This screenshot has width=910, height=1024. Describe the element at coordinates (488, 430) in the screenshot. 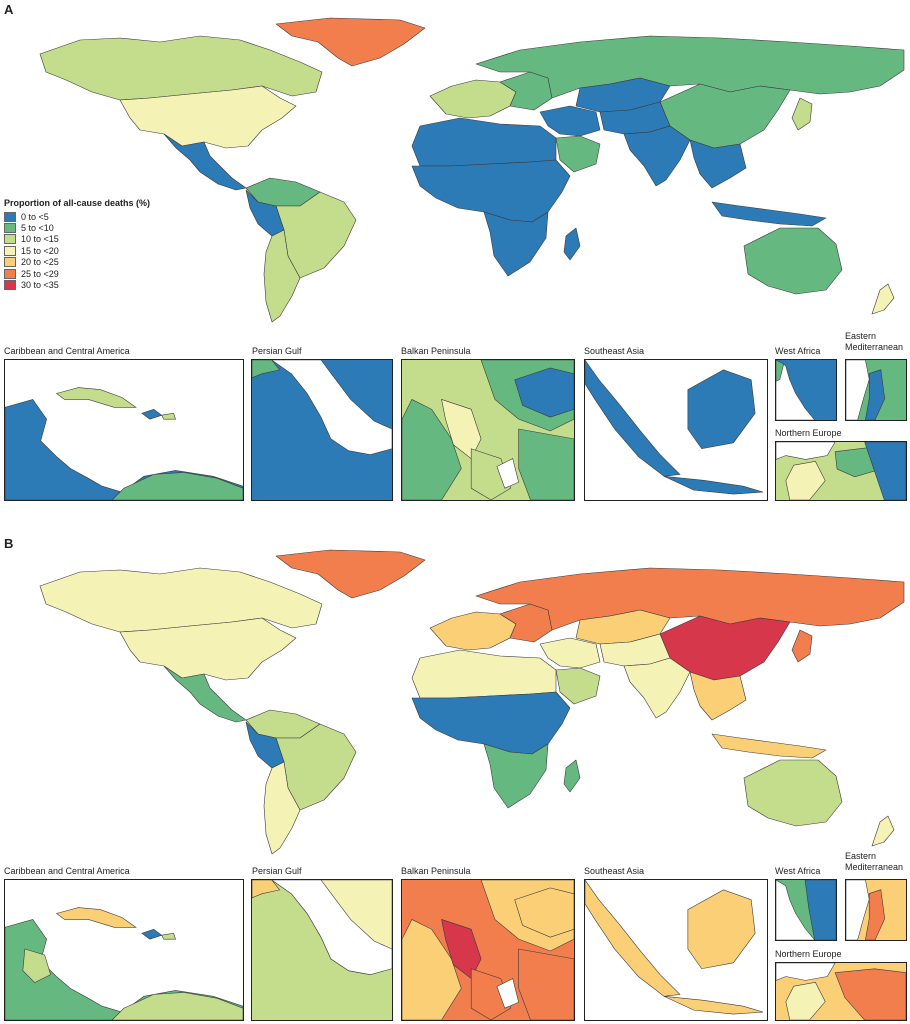

I see `inset-balkan-a` at that location.